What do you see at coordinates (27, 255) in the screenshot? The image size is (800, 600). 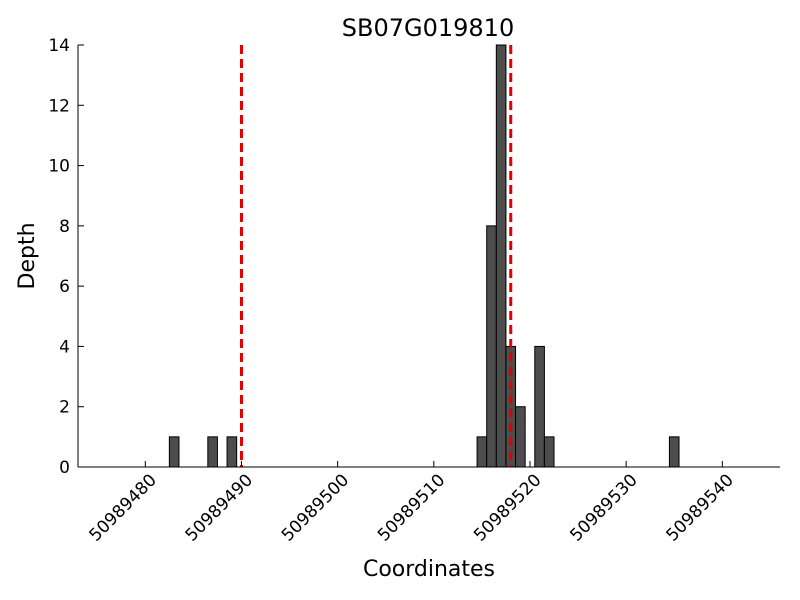 I see `y-axis-label: Depth` at bounding box center [27, 255].